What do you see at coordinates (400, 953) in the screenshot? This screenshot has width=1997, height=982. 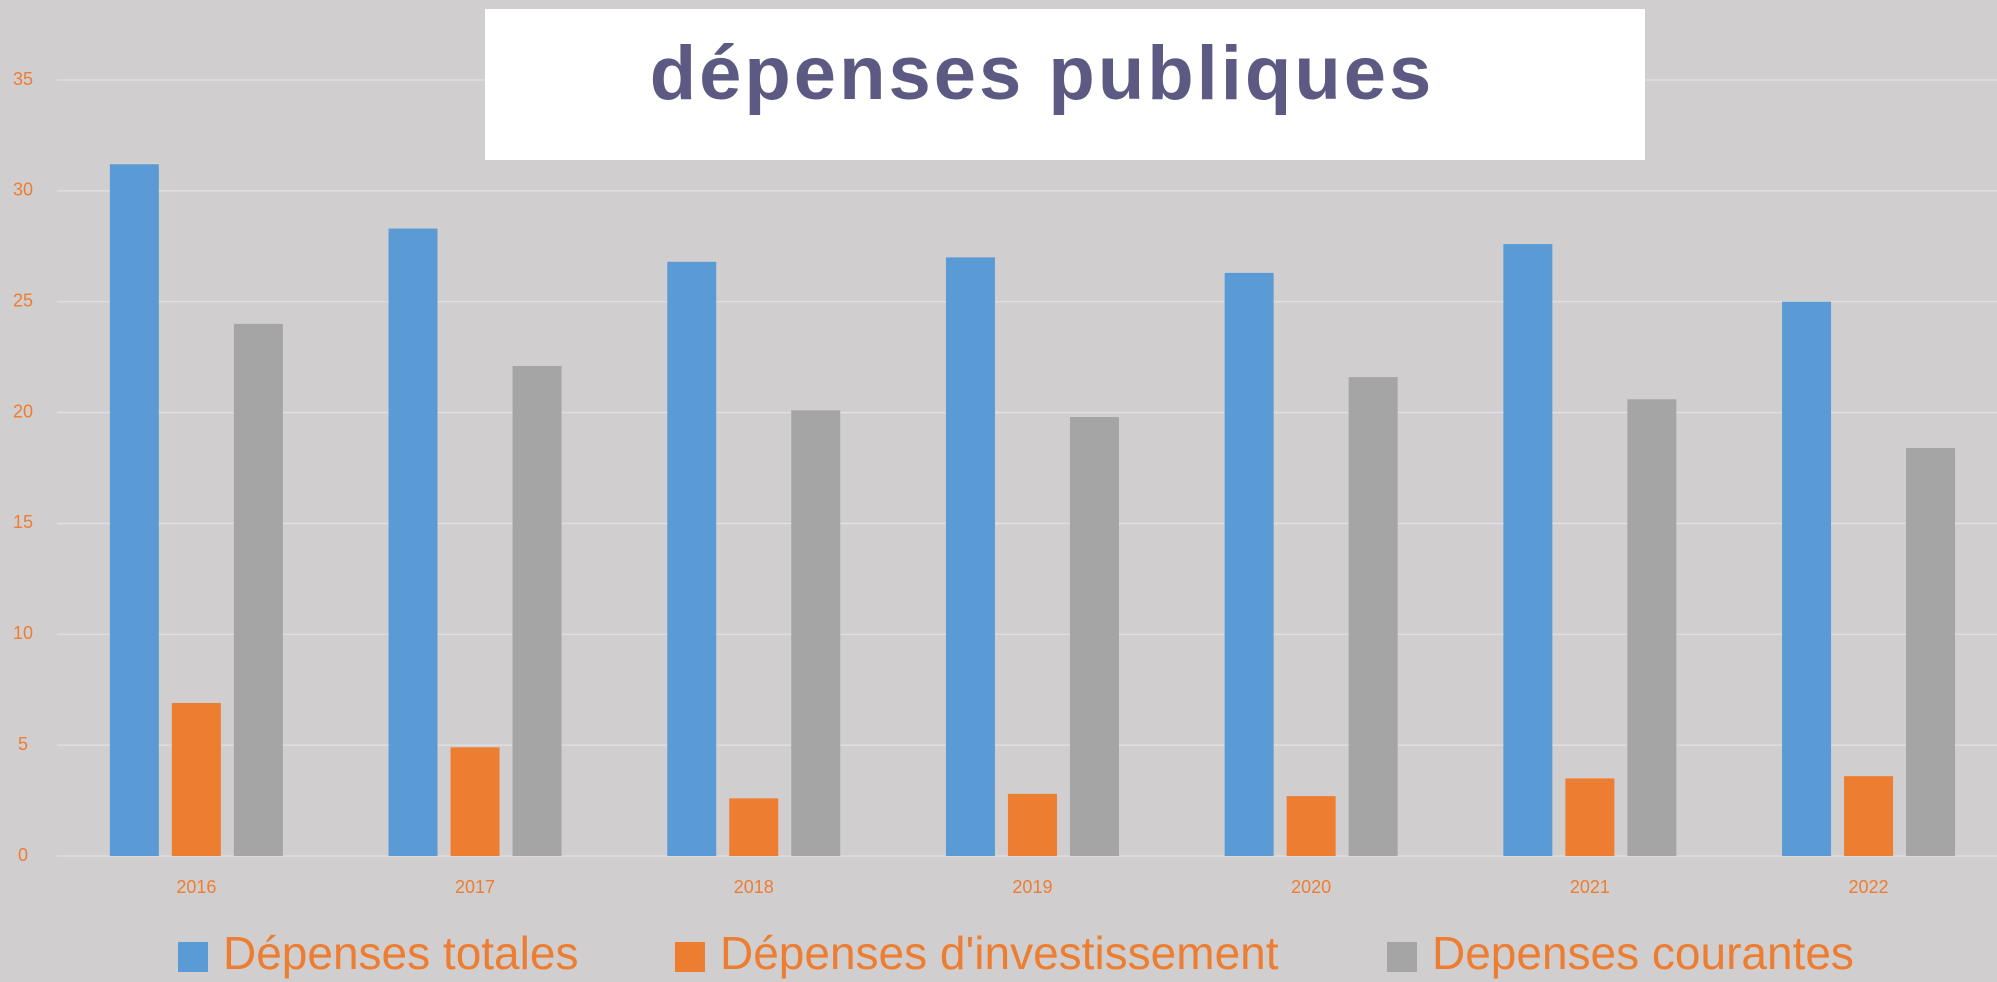 I see `legend-label: Dépenses totales` at bounding box center [400, 953].